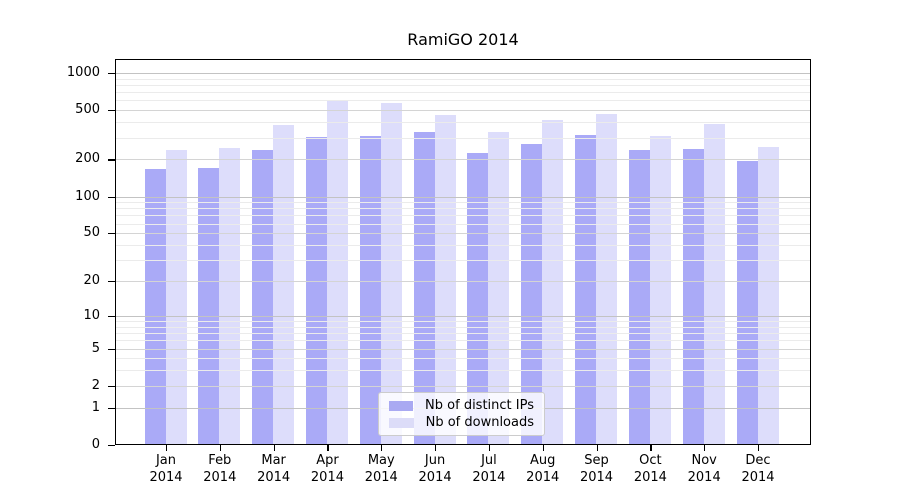 Image resolution: width=900 pixels, height=500 pixels. I want to click on y-tick-label: 2, so click(95, 385).